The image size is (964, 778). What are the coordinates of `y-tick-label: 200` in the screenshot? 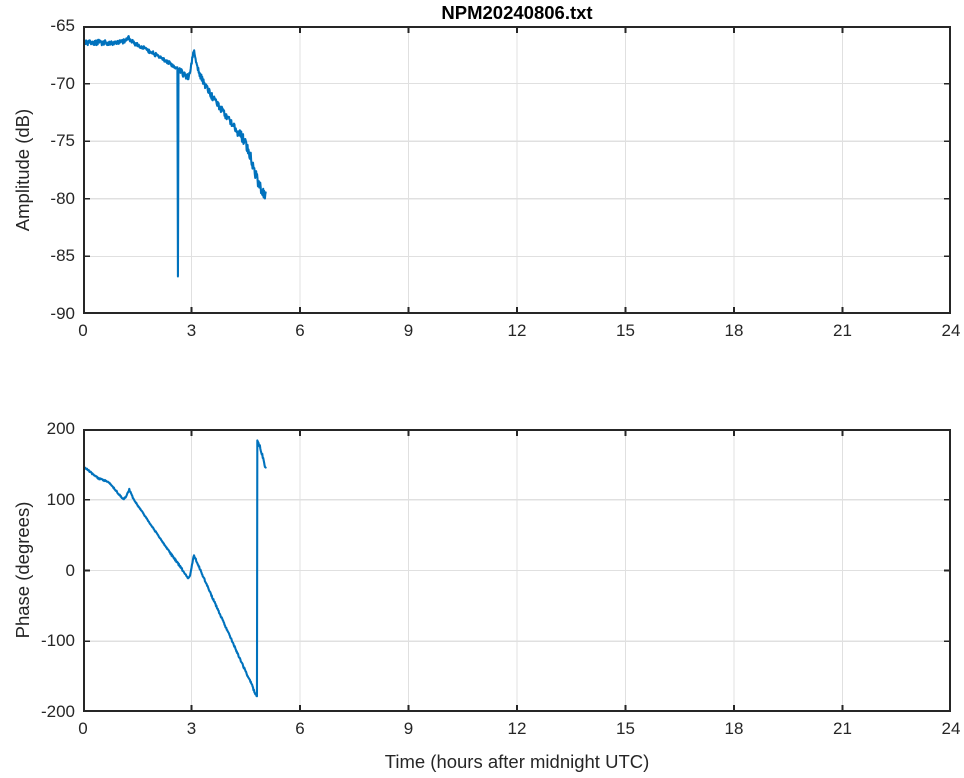 It's located at (60, 428).